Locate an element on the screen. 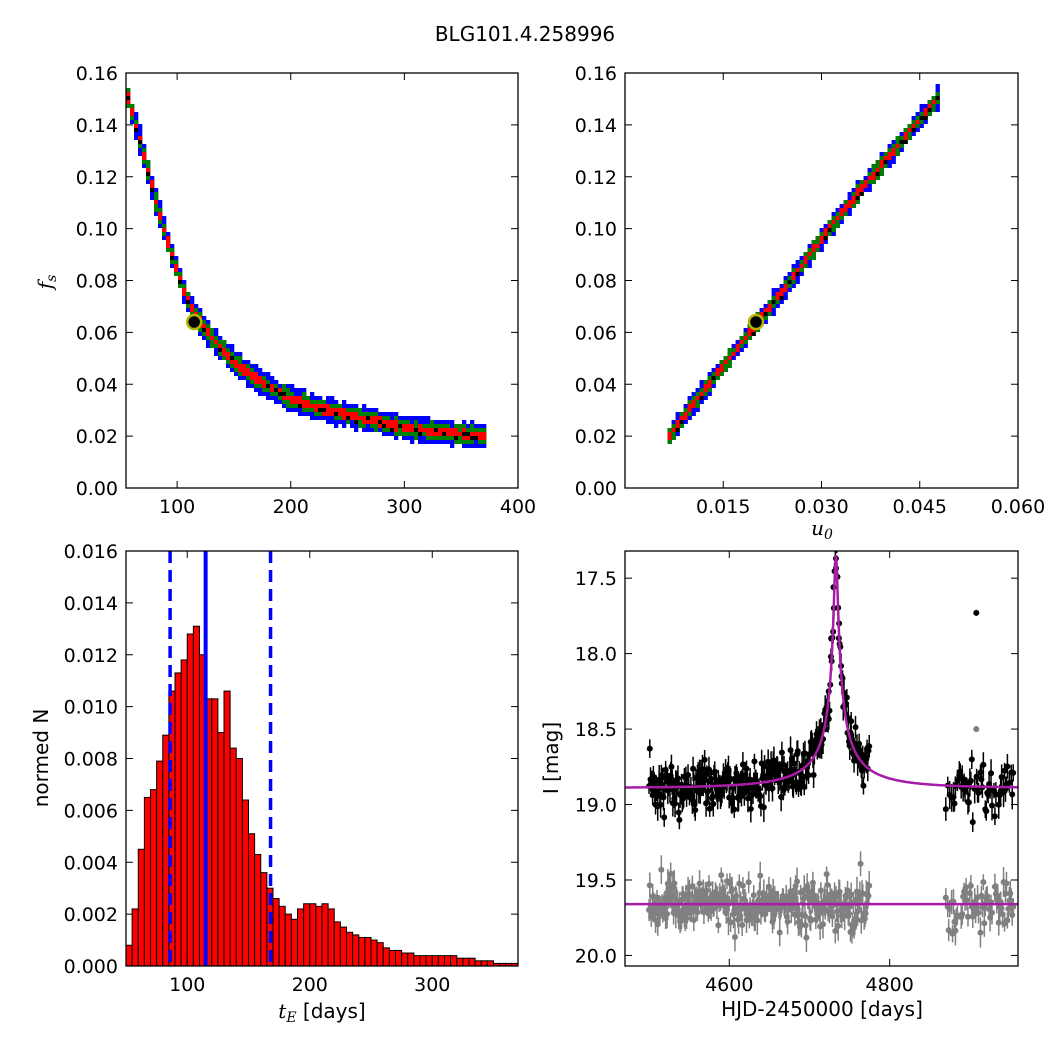 Image resolution: width=1050 pixels, height=1050 pixels. x-axis-tick-label: 200 is located at coordinates (310, 985).